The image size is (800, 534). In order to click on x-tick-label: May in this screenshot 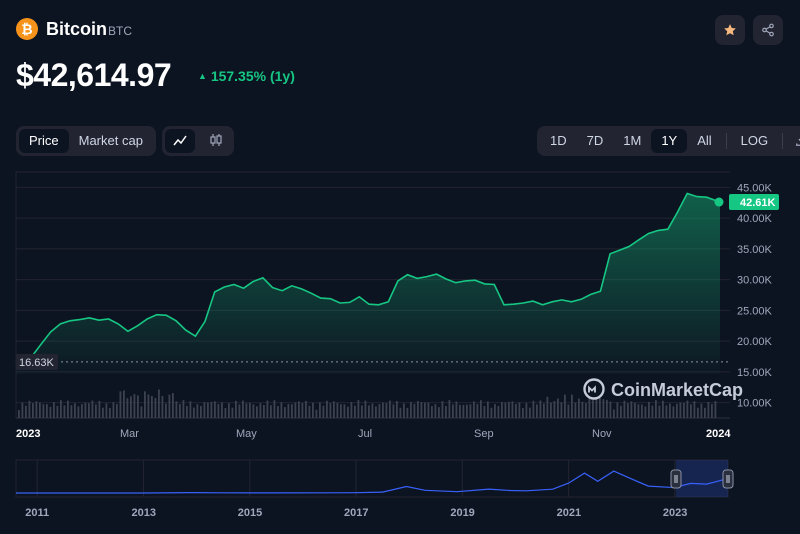, I will do `click(246, 434)`.